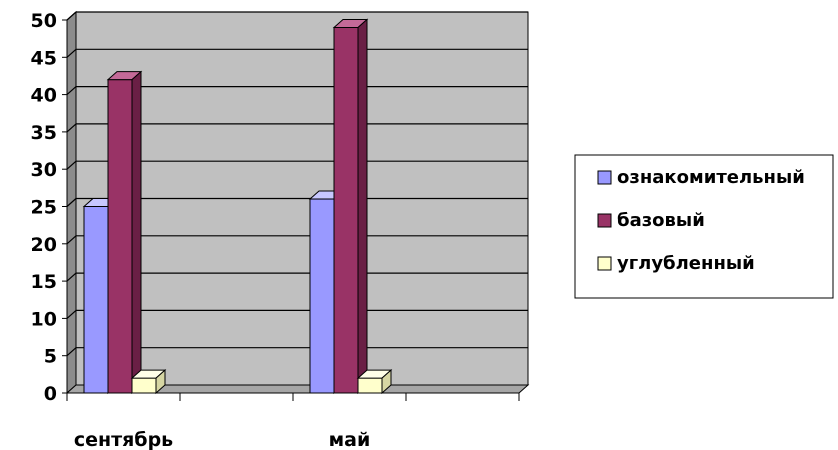 Image resolution: width=838 pixels, height=450 pixels. I want to click on y-axis-ticks: 0 5 10 15 20 25 30 35 40 45 50, so click(49, 207).